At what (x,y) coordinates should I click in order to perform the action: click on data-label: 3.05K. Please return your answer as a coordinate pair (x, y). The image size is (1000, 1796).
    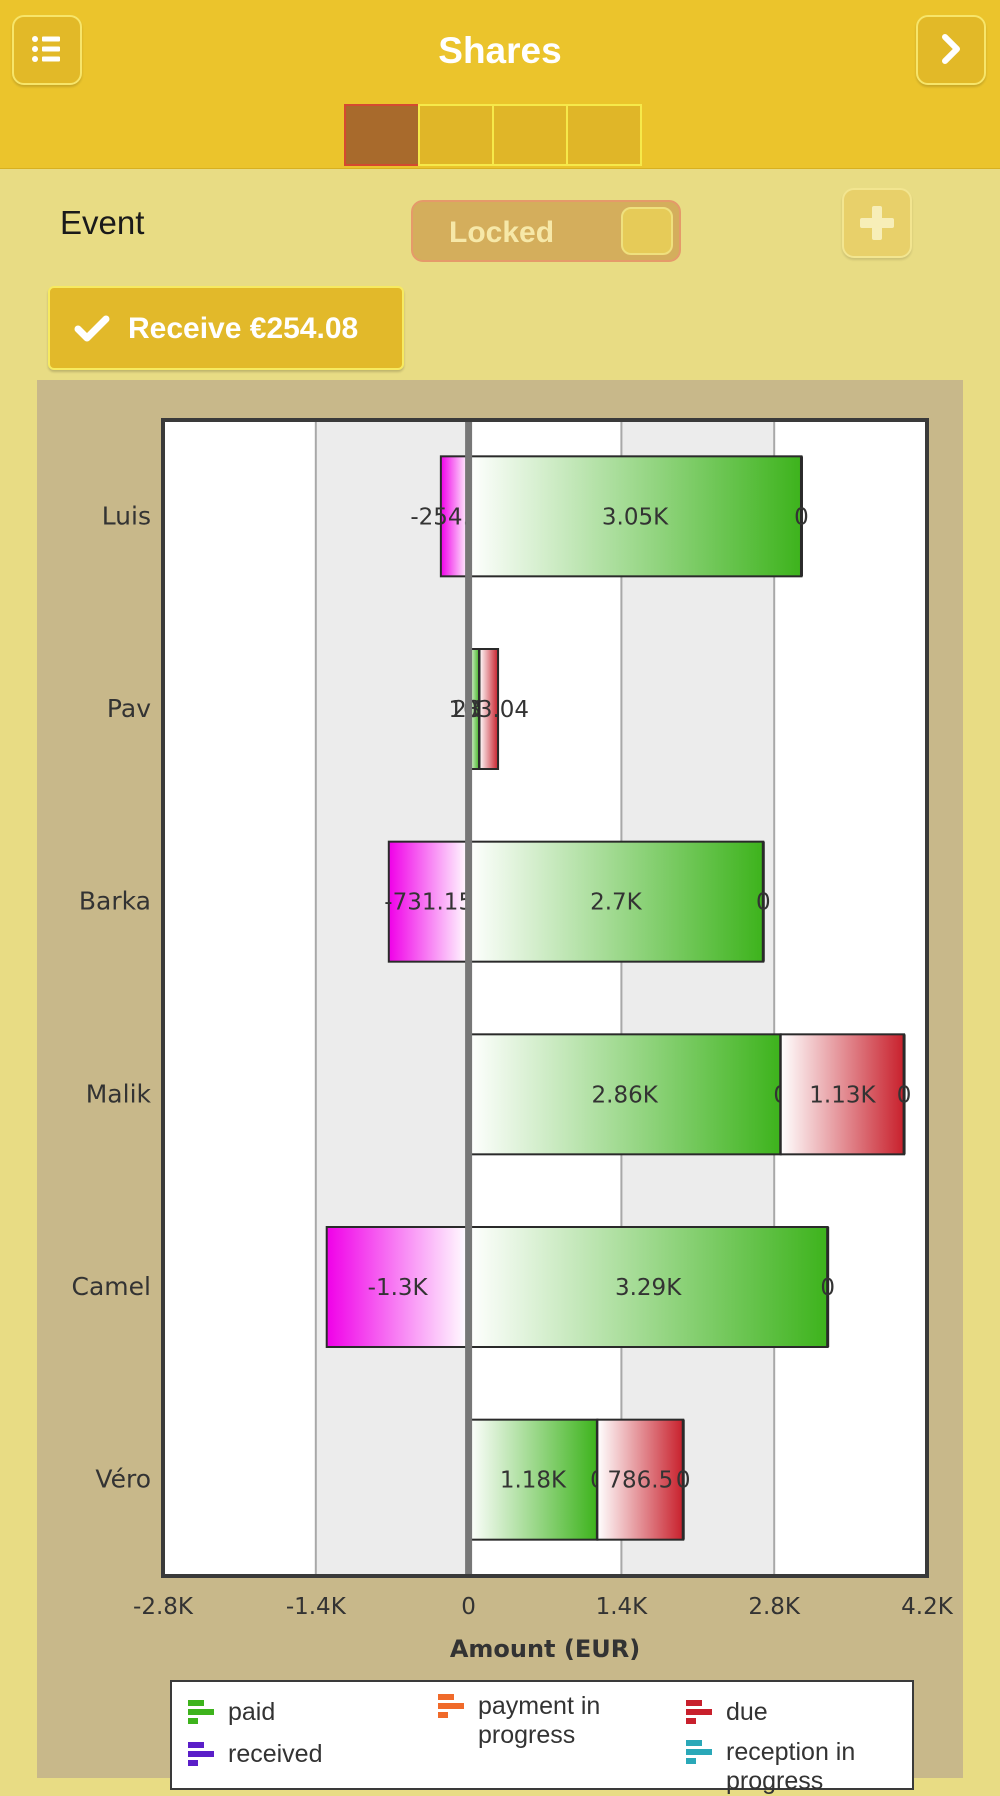
    Looking at the image, I should click on (635, 517).